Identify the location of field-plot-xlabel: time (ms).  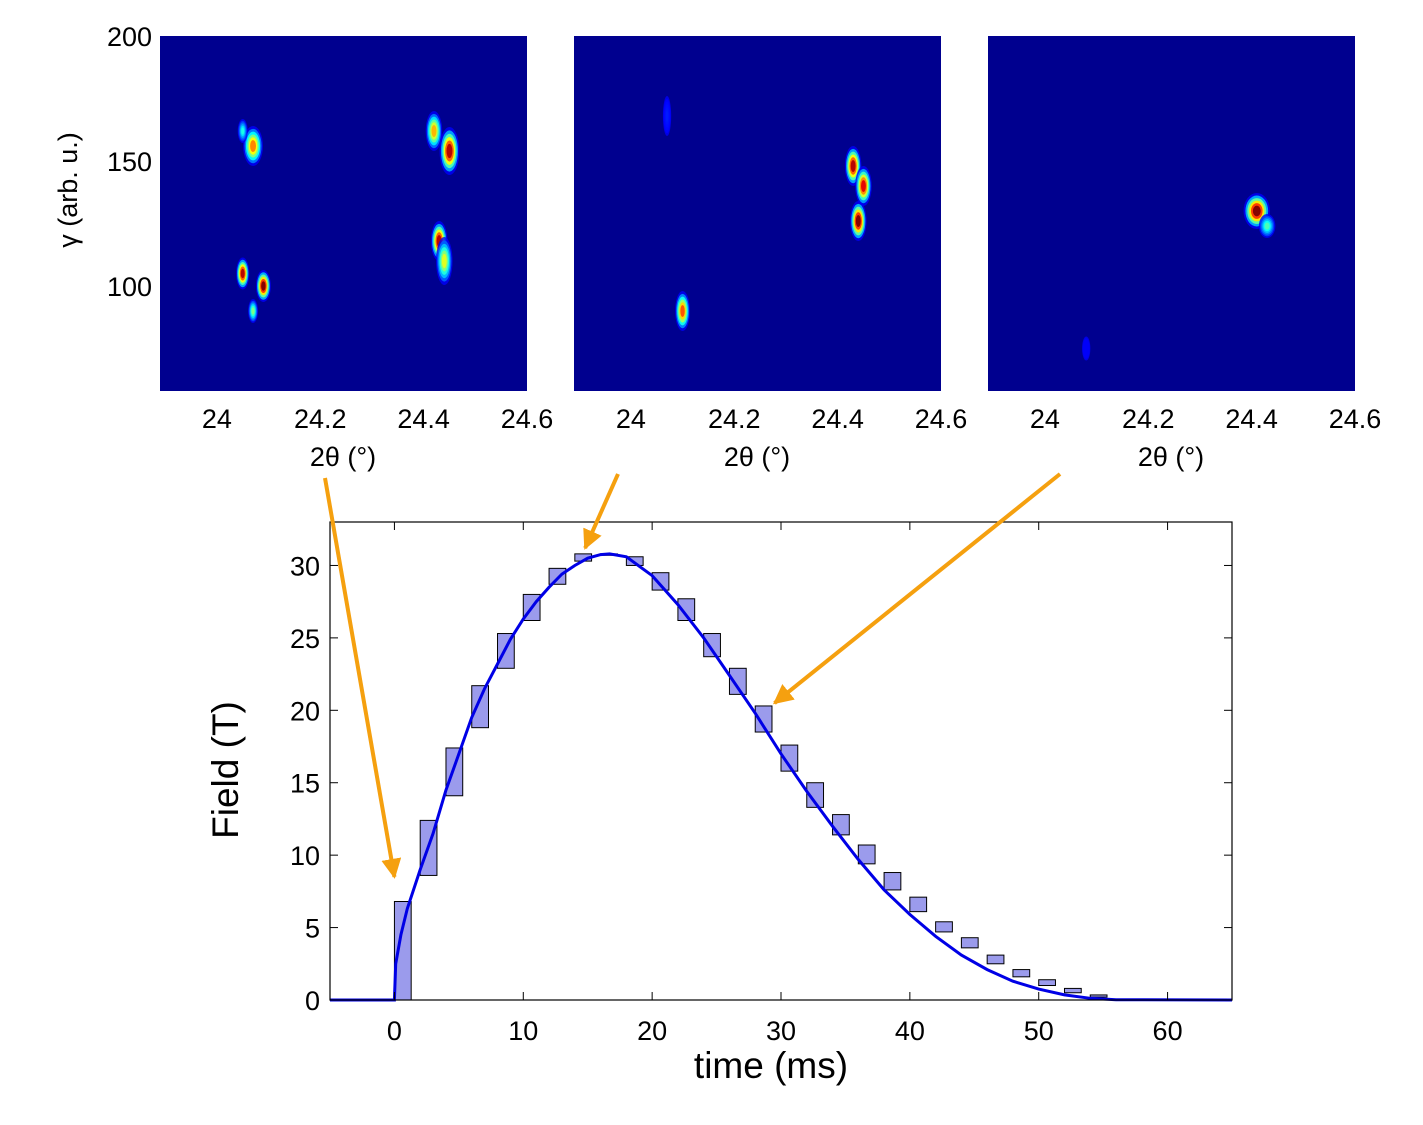
(771, 1065).